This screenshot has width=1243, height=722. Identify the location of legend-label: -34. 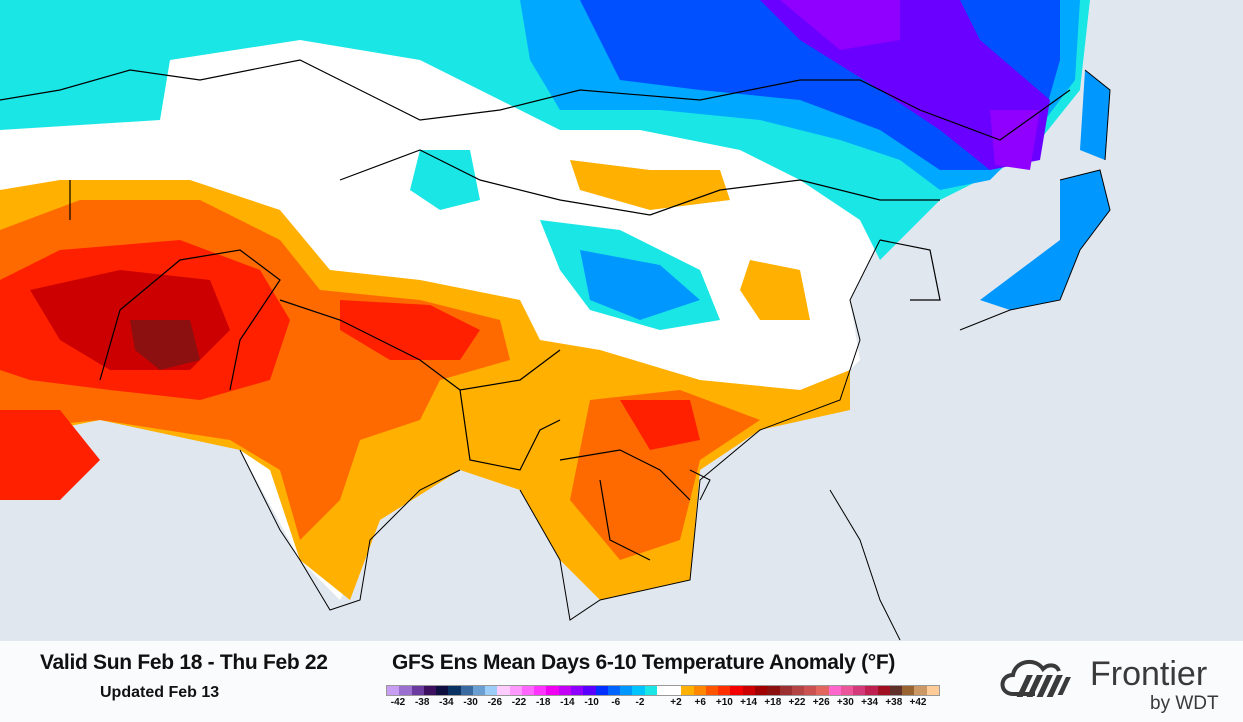
(446, 702).